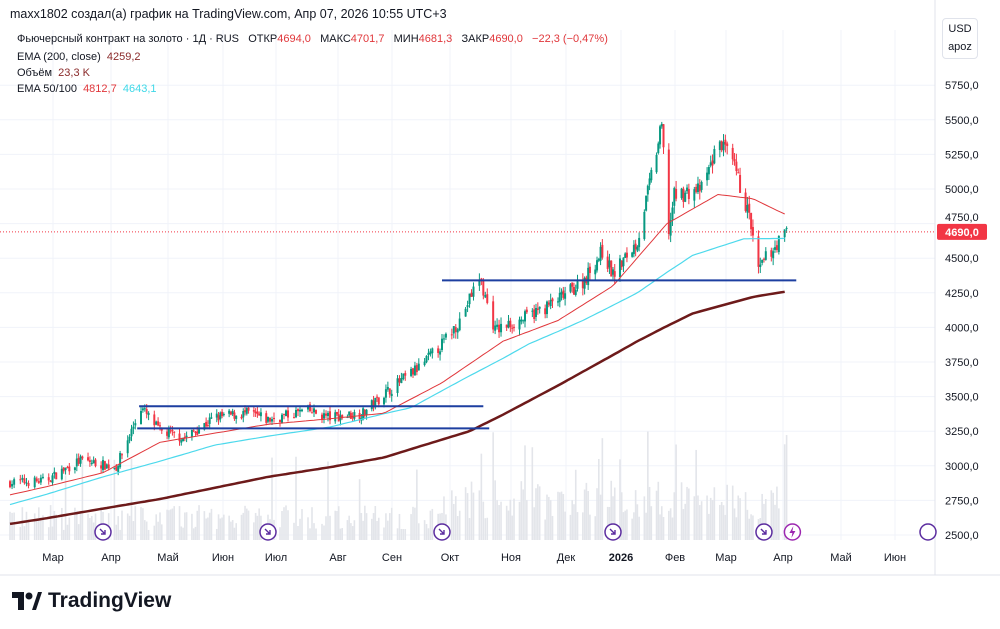 Image resolution: width=1000 pixels, height=629 pixels. What do you see at coordinates (962, 363) in the screenshot?
I see `y-tick-label: 3750,0` at bounding box center [962, 363].